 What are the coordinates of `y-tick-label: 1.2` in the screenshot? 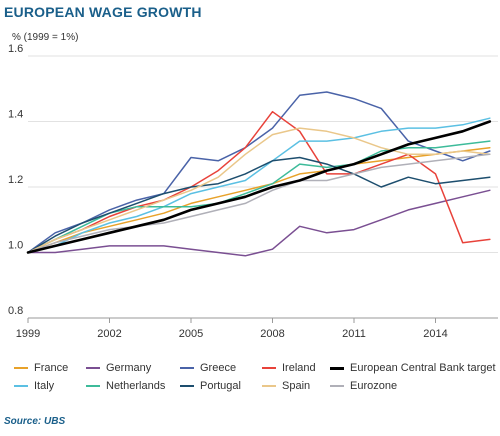 It's located at (15, 180).